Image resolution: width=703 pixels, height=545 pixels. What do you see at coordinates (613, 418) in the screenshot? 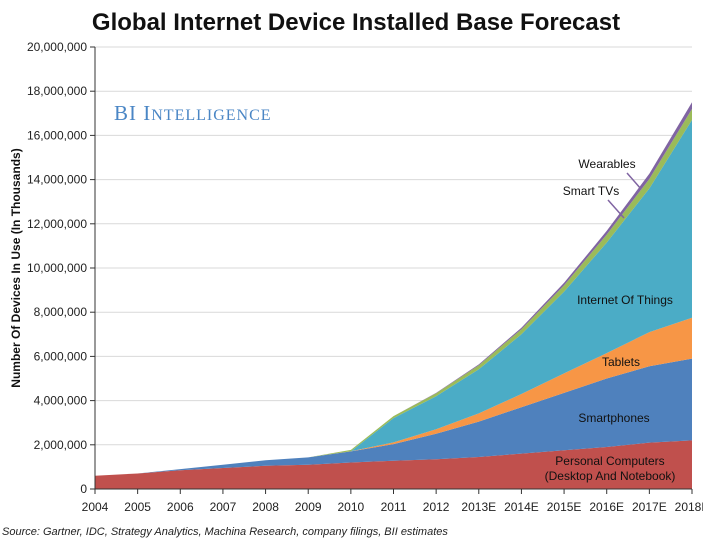
I see `series-label-smartphones: Smartphones` at bounding box center [613, 418].